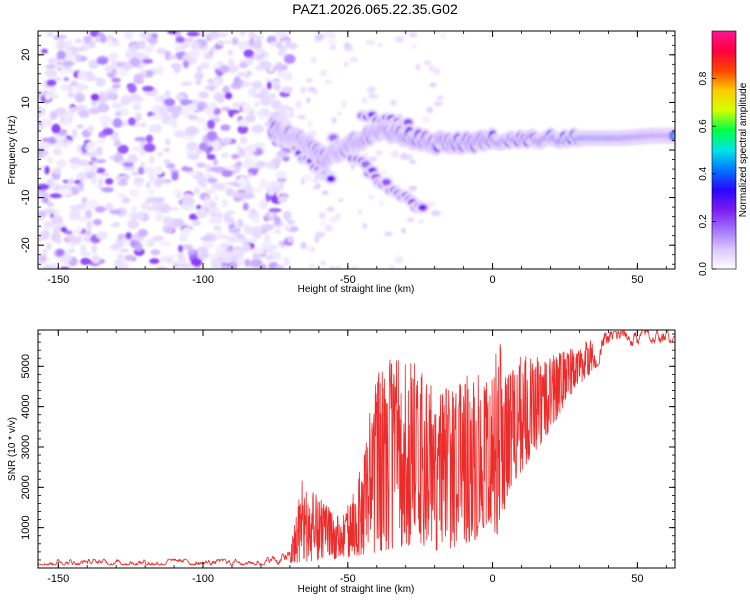 This screenshot has height=600, width=750. I want to click on y-tick-label: 3000, so click(26, 447).